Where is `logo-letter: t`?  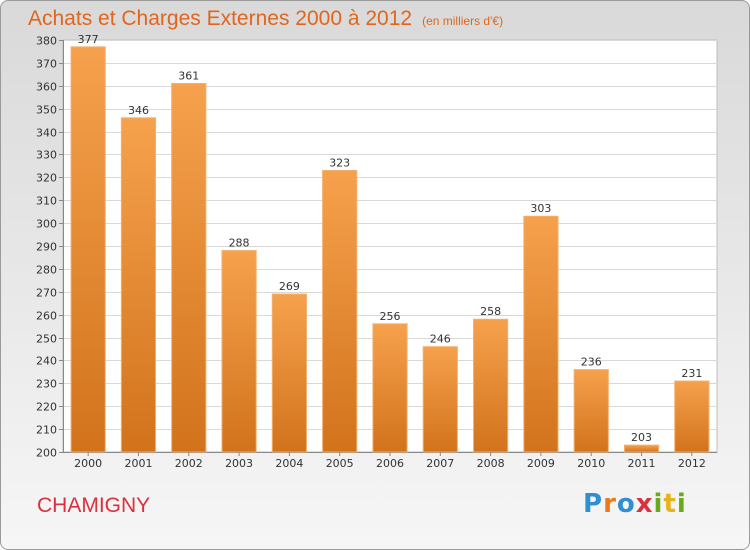 logo-letter: t is located at coordinates (670, 504).